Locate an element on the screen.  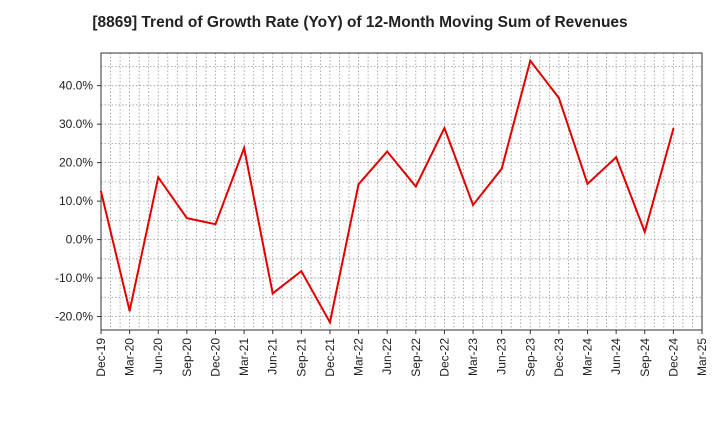
x-tick-label: Jun-24 is located at coordinates (616, 356).